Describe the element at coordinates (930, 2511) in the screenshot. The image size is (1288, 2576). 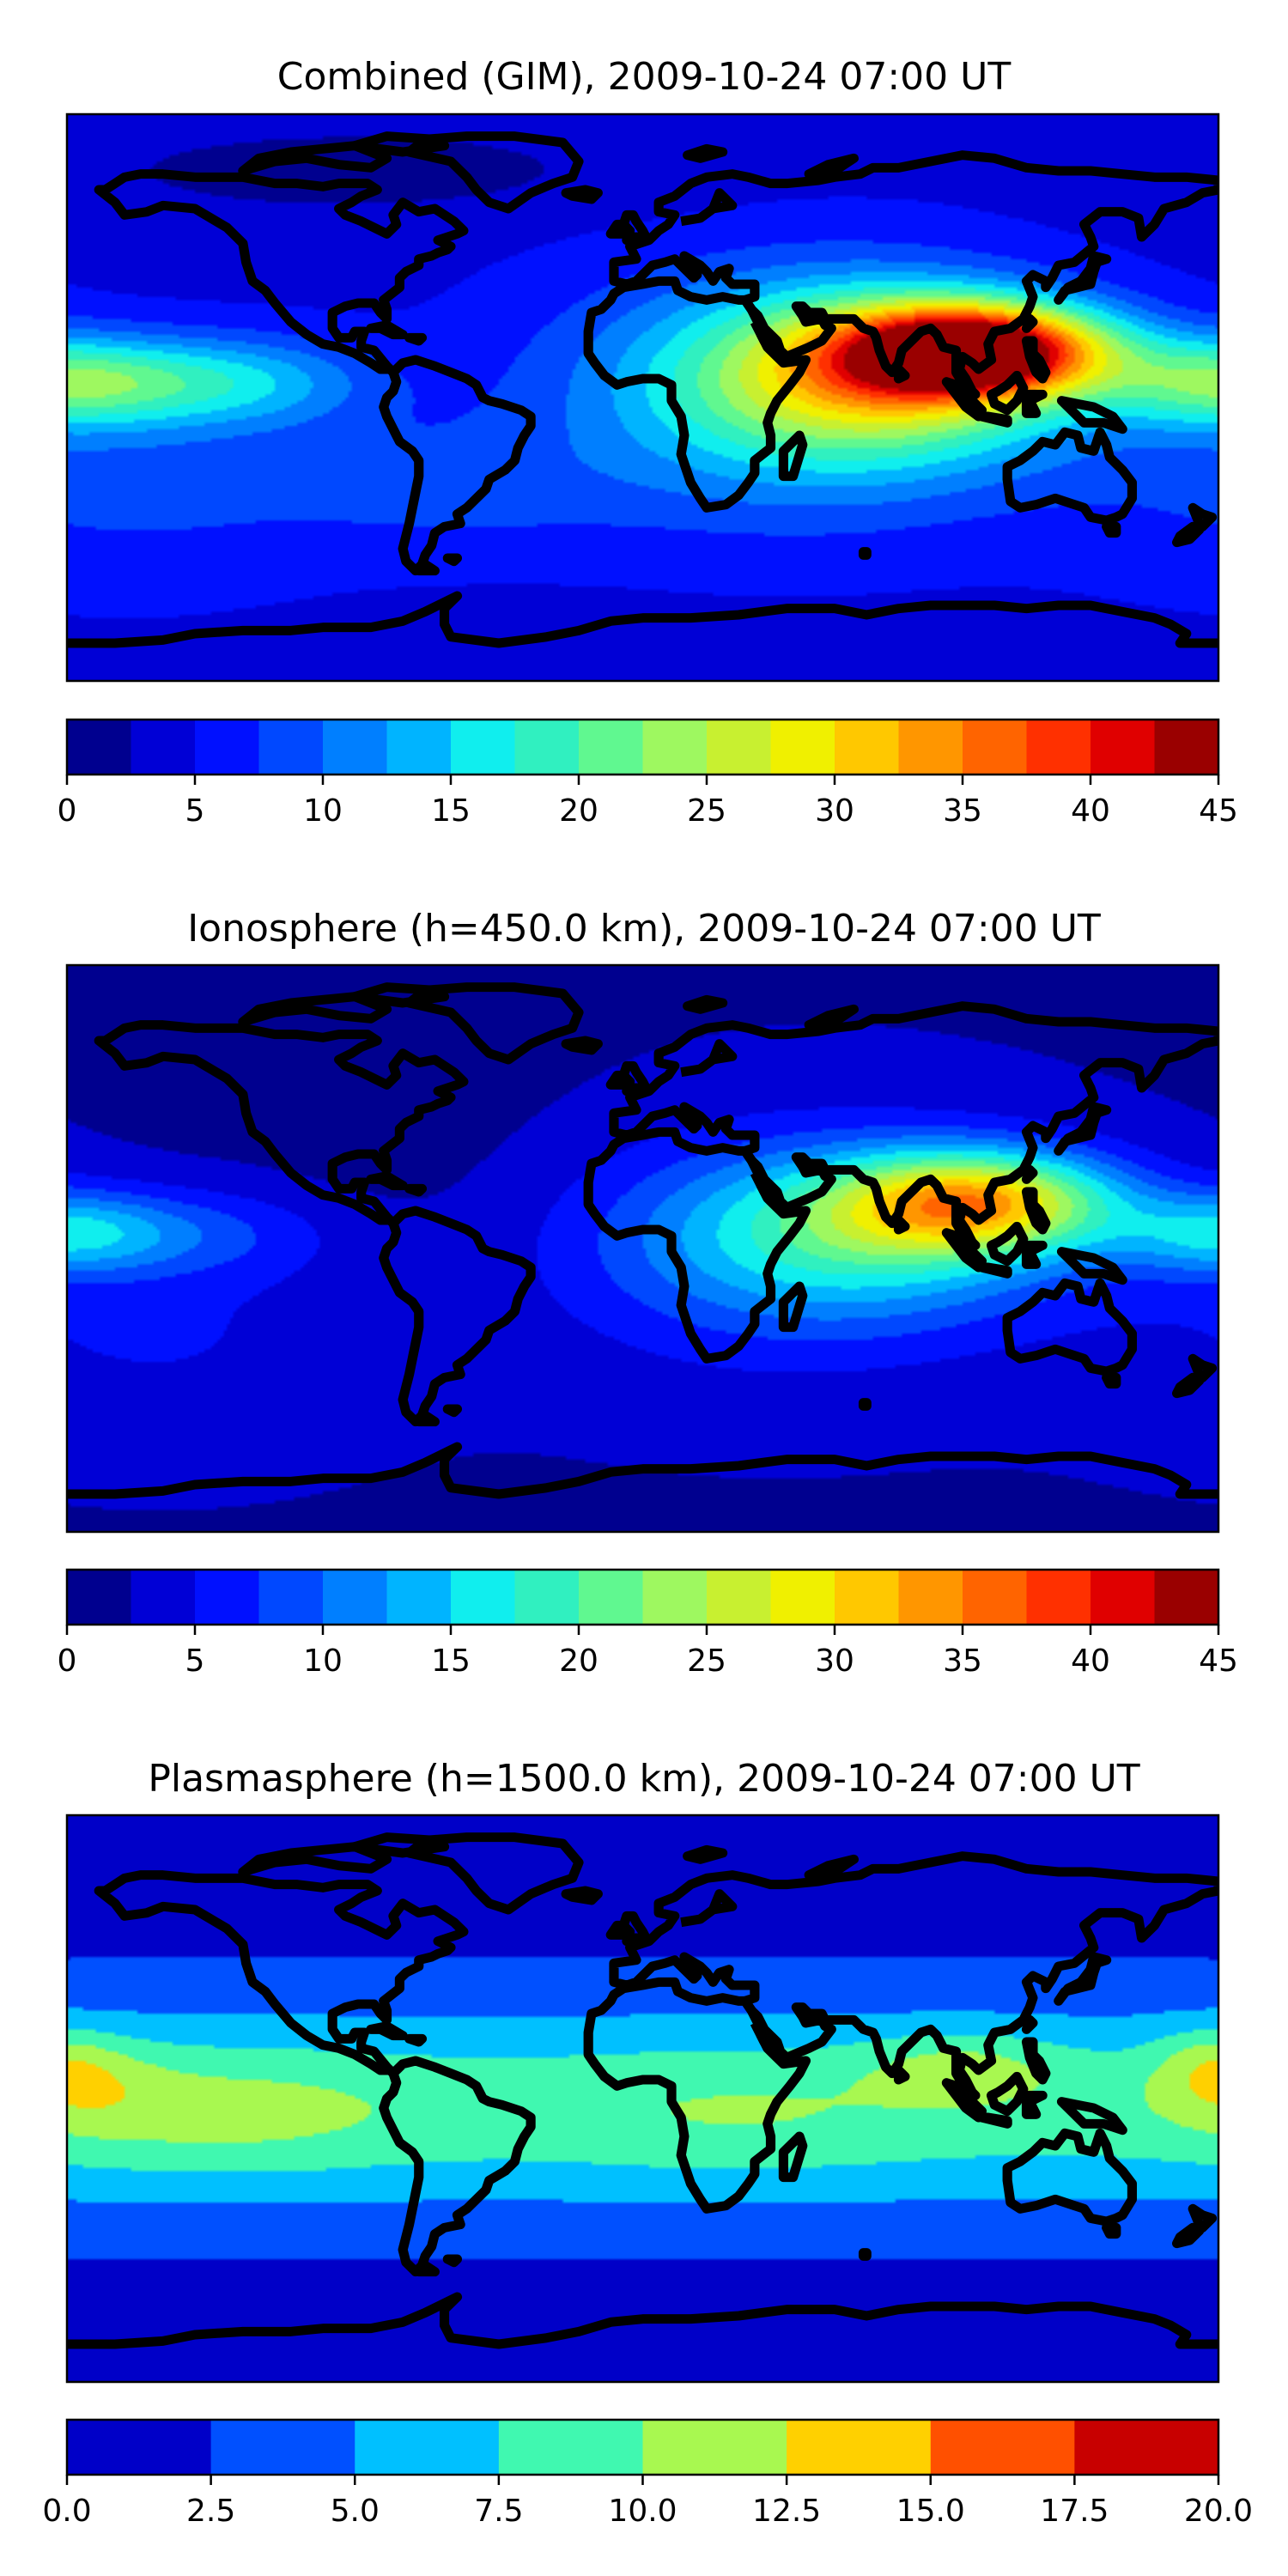
I see `colorbar-tick-label: 15.0` at that location.